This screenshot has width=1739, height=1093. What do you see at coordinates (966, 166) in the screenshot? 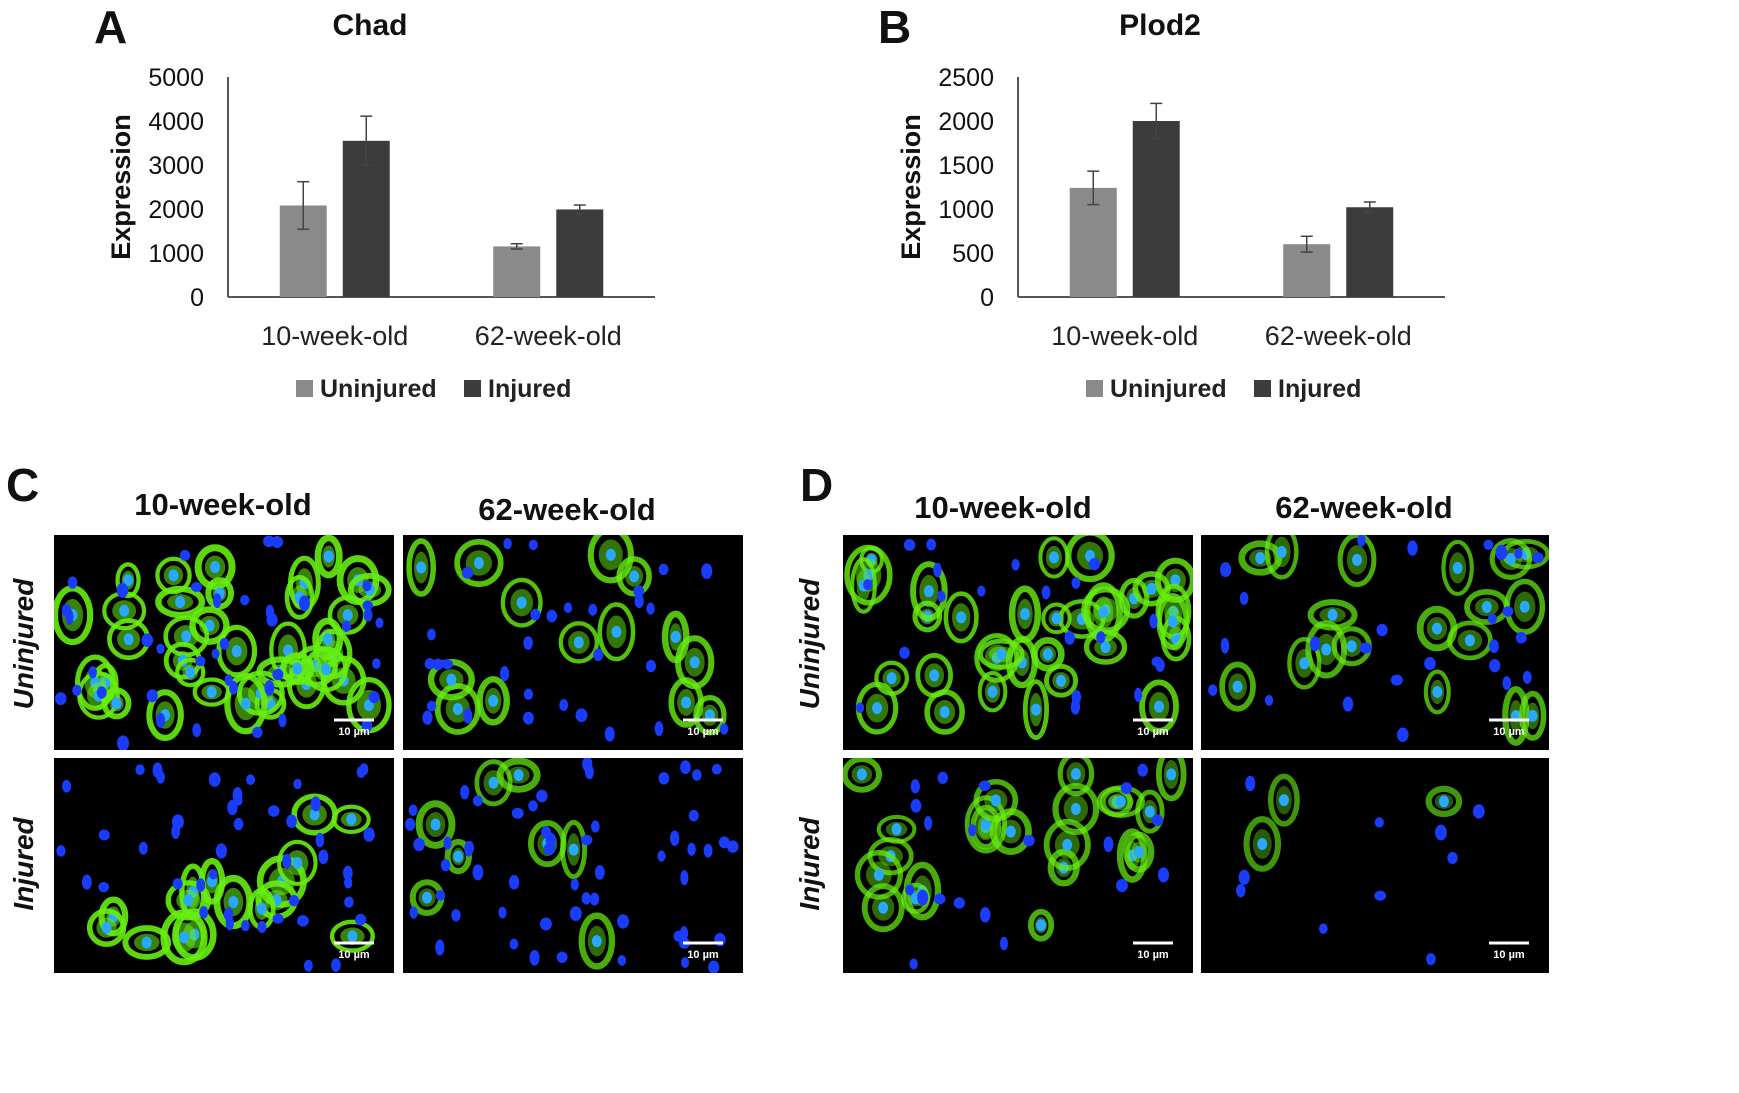
I see `plod2-ytick-label: 1500` at bounding box center [966, 166].